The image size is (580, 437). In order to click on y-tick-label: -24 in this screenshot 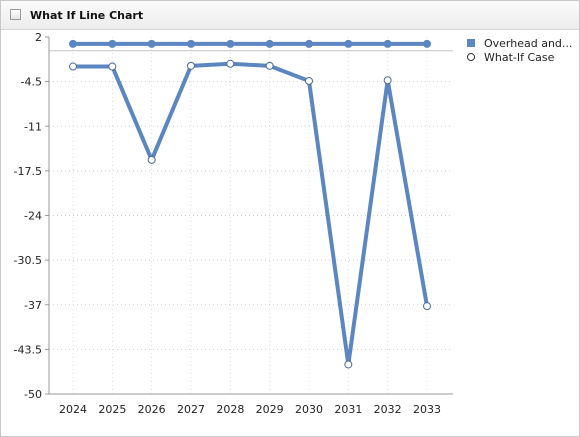, I will do `click(33, 216)`.